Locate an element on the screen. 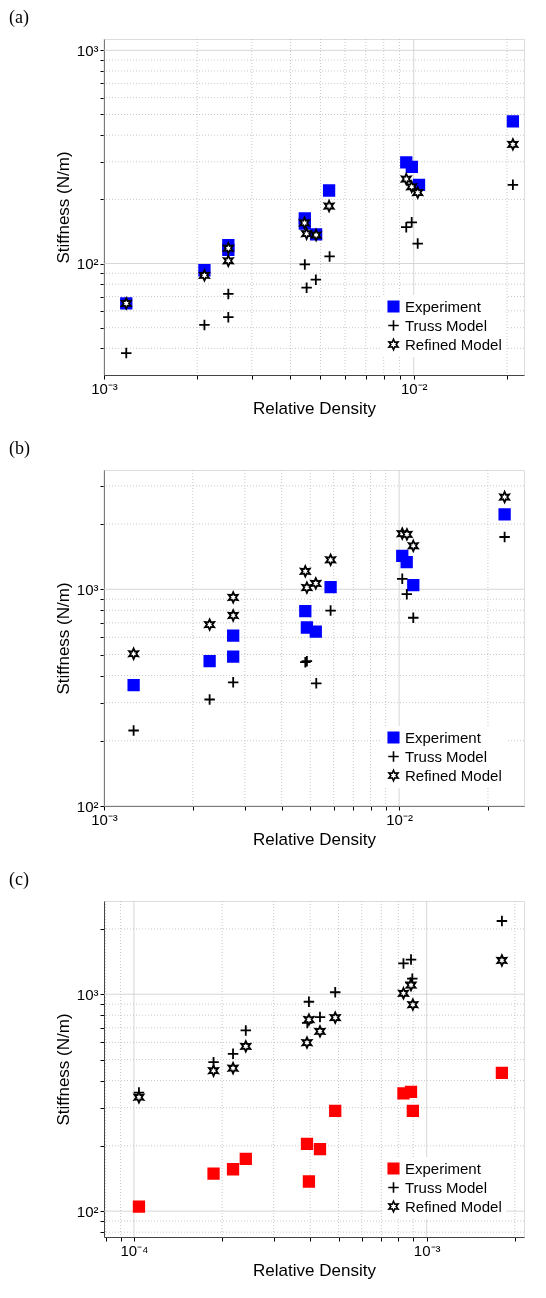 This screenshot has height=1298, width=546. x-tick-label: 10⁻⁴ is located at coordinates (134, 1250).